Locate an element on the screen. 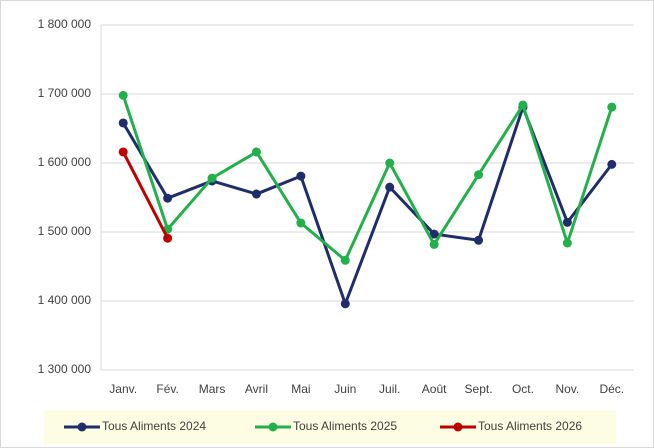 The width and height of the screenshot is (654, 448). x-tick-label: Janv. is located at coordinates (123, 389).